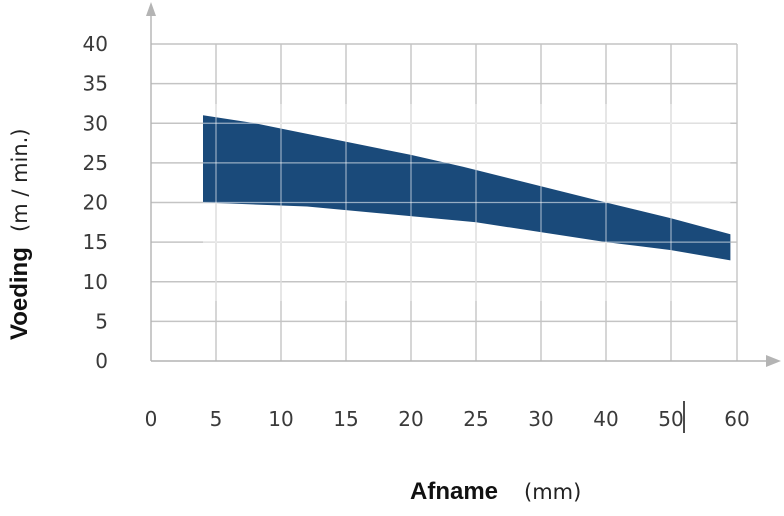  Describe the element at coordinates (101, 361) in the screenshot. I see `y-tick-label: 0` at that location.